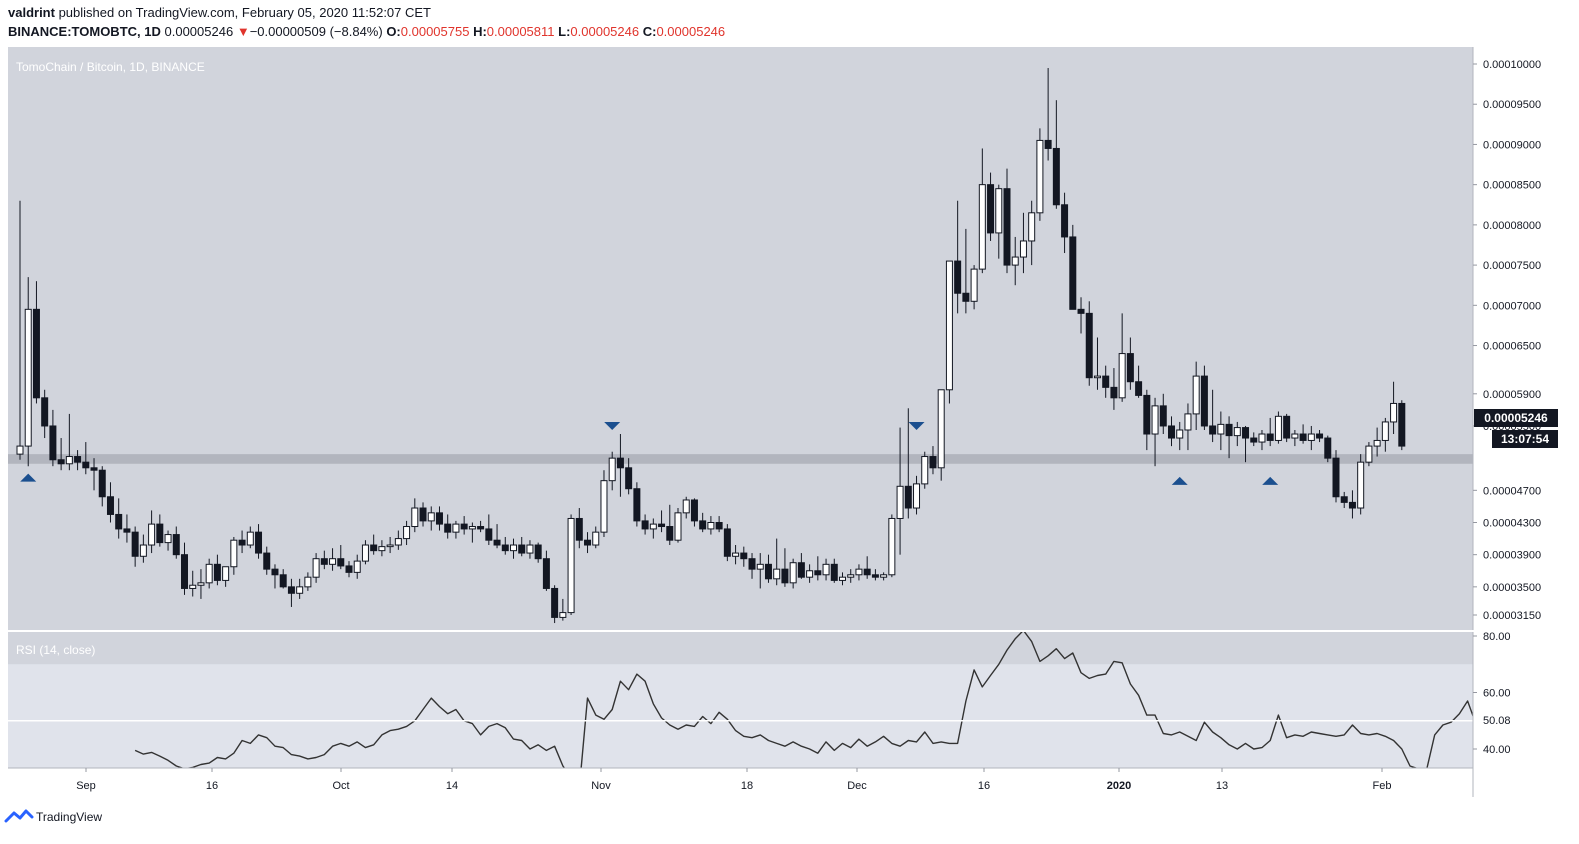 This screenshot has height=844, width=1579. What do you see at coordinates (733, 780) in the screenshot?
I see `time-axis: Sep 16 Oct 14 Nov 18 Dec 16 2020 13 Feb` at bounding box center [733, 780].